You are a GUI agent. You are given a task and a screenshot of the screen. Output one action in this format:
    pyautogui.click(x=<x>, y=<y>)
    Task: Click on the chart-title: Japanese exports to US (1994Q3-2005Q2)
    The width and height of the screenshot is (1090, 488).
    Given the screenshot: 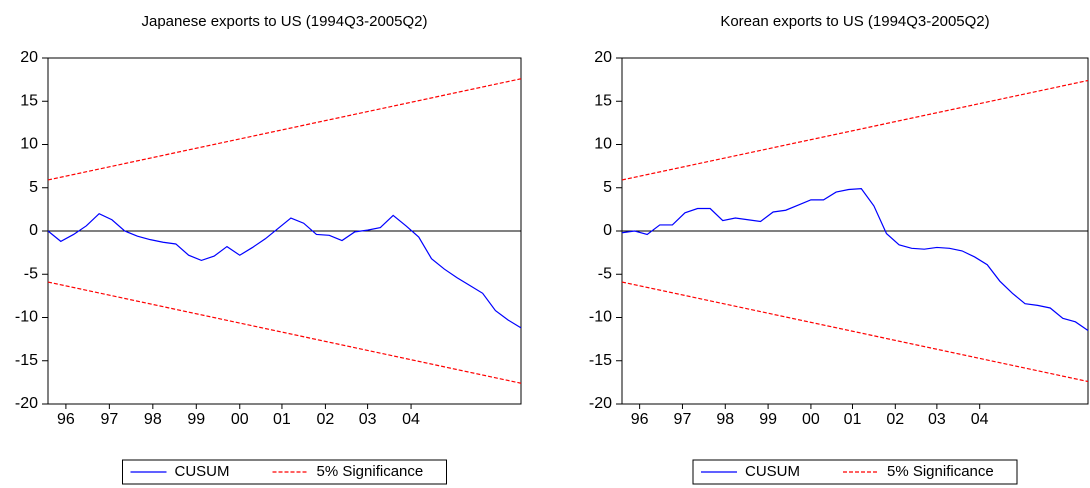 What is the action you would take?
    pyautogui.click(x=284, y=21)
    